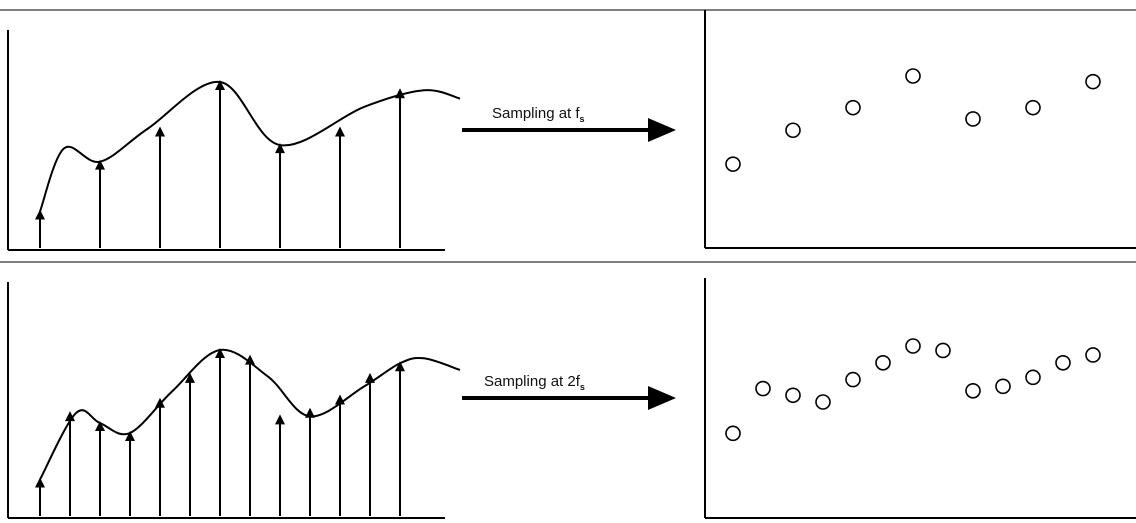 This screenshot has height=523, width=1136. I want to click on sampling-label-main: Sampling at f, so click(536, 113).